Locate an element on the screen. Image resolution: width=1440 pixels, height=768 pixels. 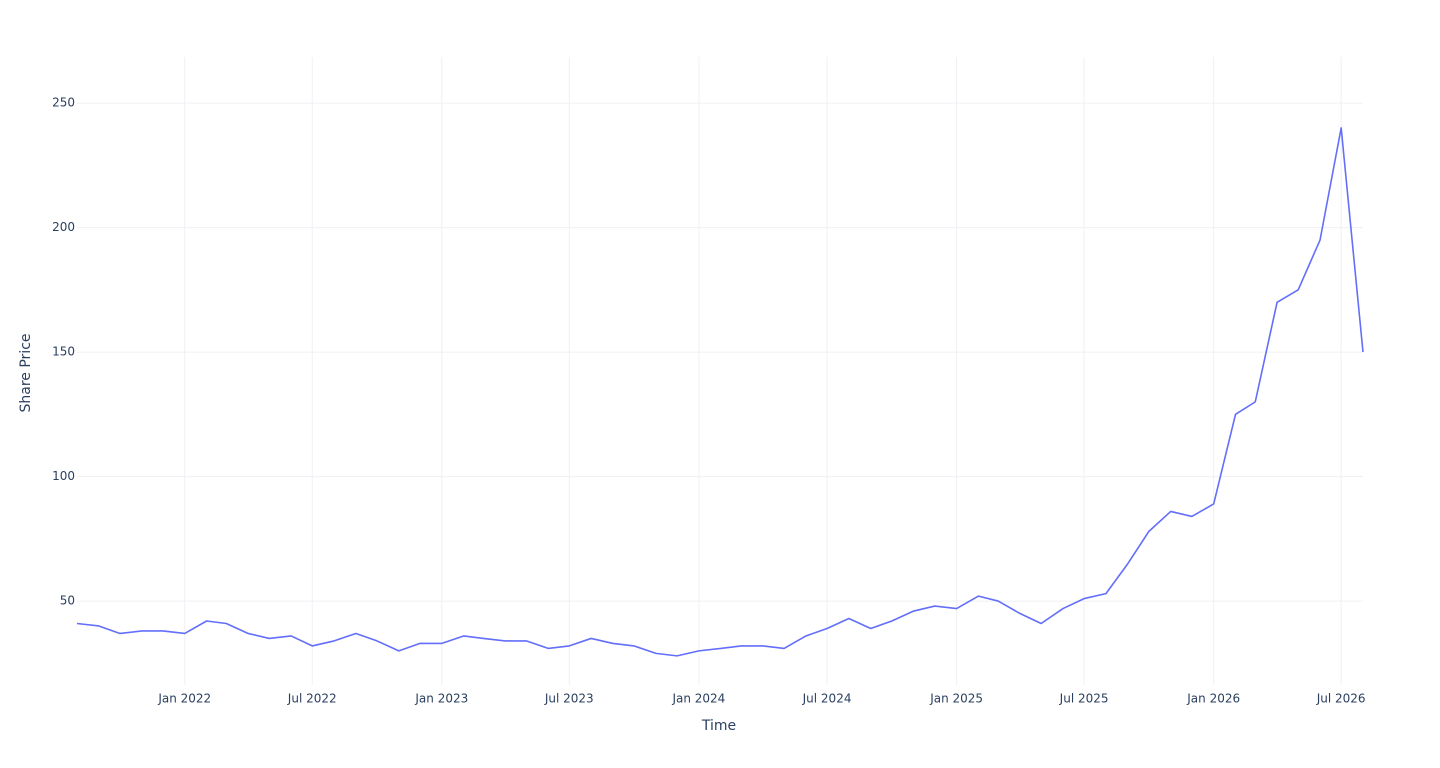
x-tick-label: Jan 2024 is located at coordinates (698, 699).